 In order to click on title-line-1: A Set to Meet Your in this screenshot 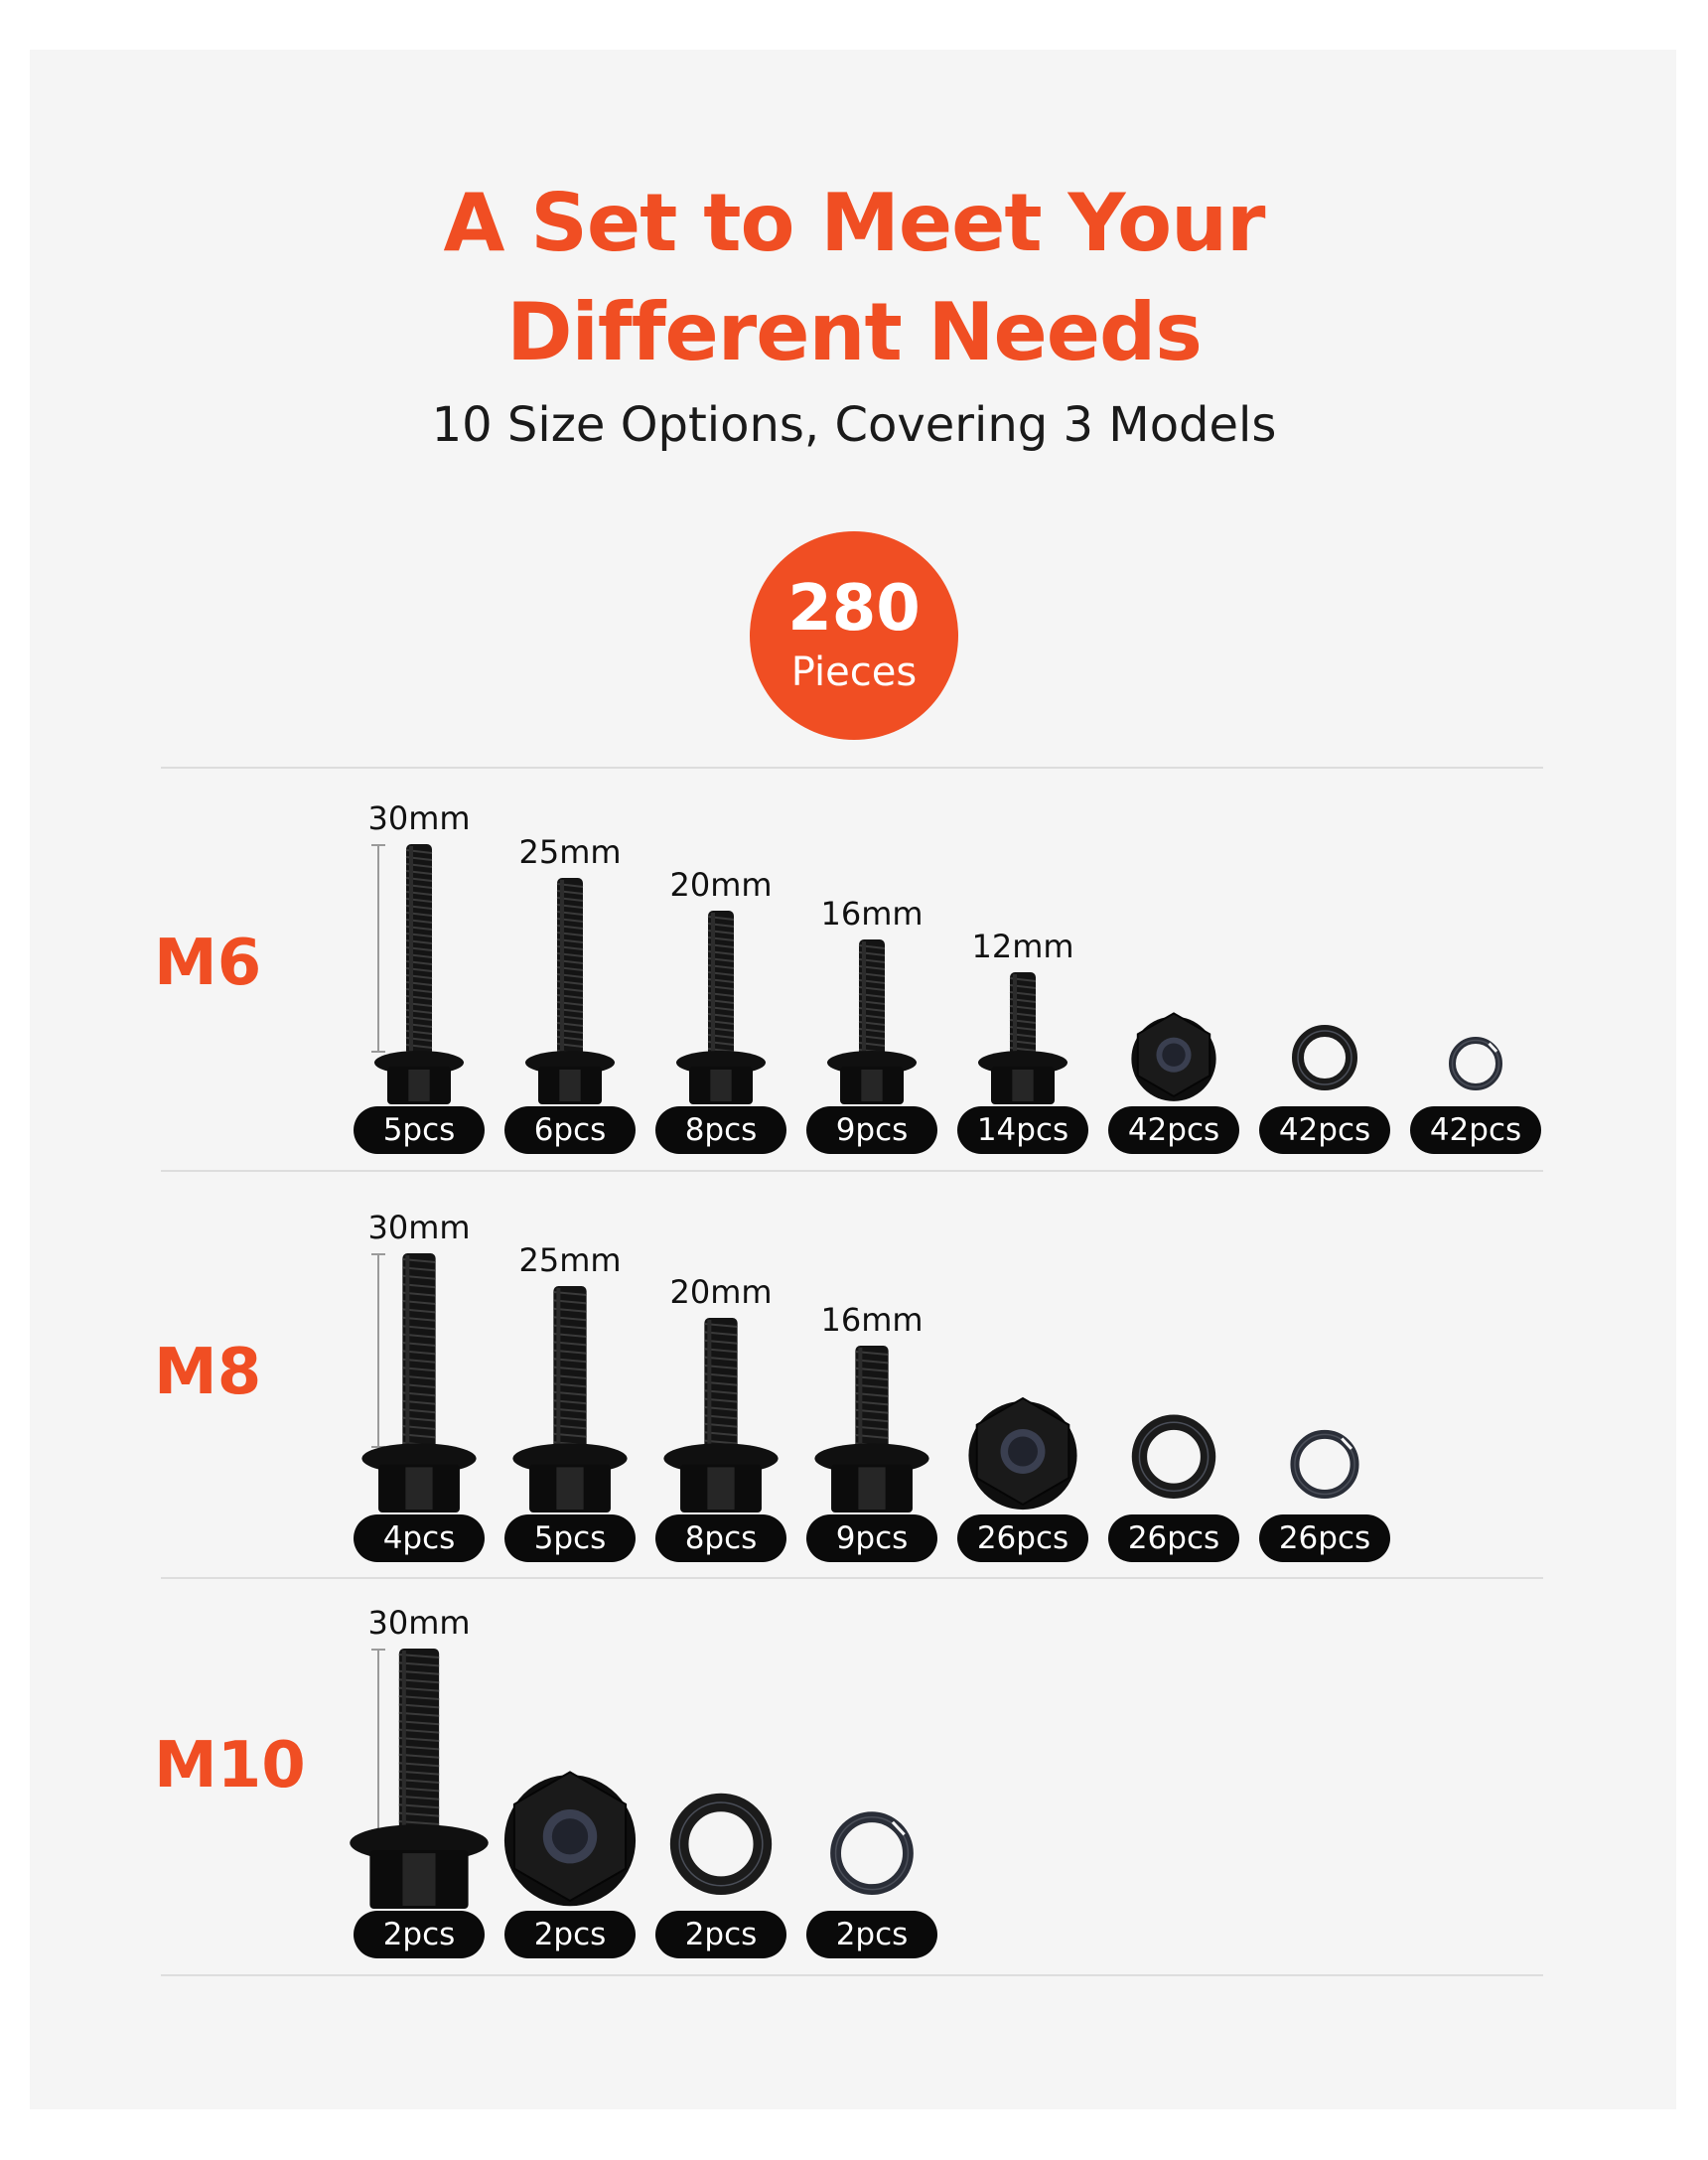, I will do `click(854, 223)`.